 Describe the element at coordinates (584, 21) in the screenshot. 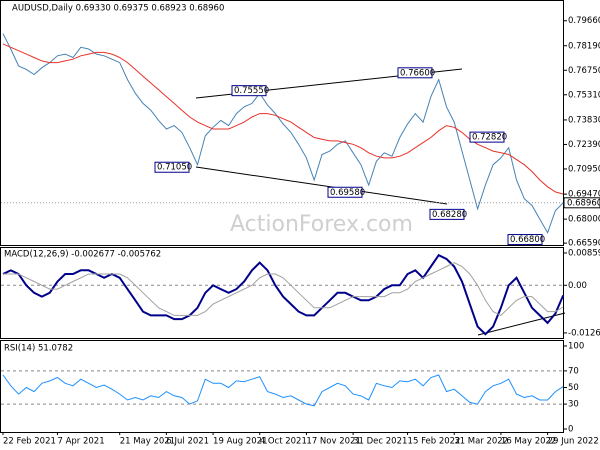

I see `y-tick-label: 0.79660` at that location.